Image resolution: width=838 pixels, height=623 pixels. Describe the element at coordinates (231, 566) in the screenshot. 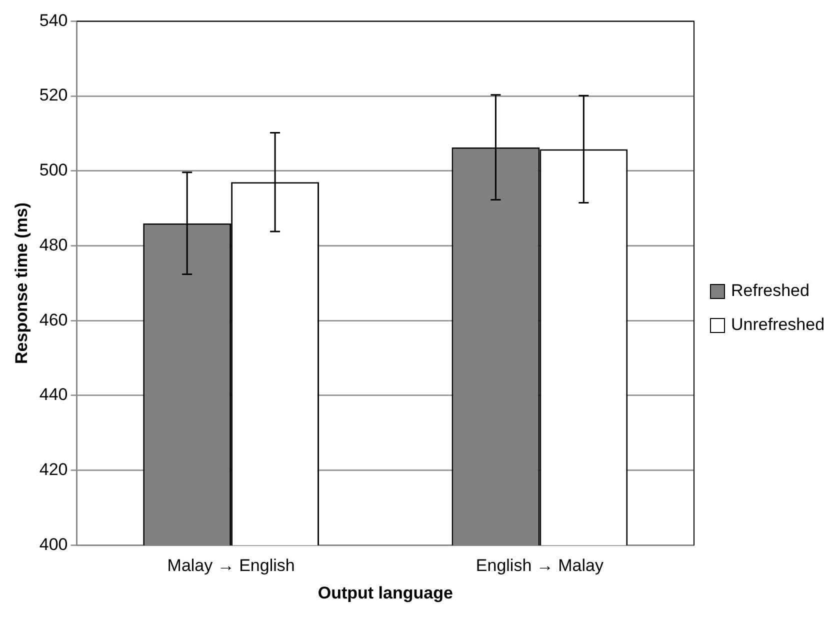

I see `x-tick-label: Malay → English` at that location.